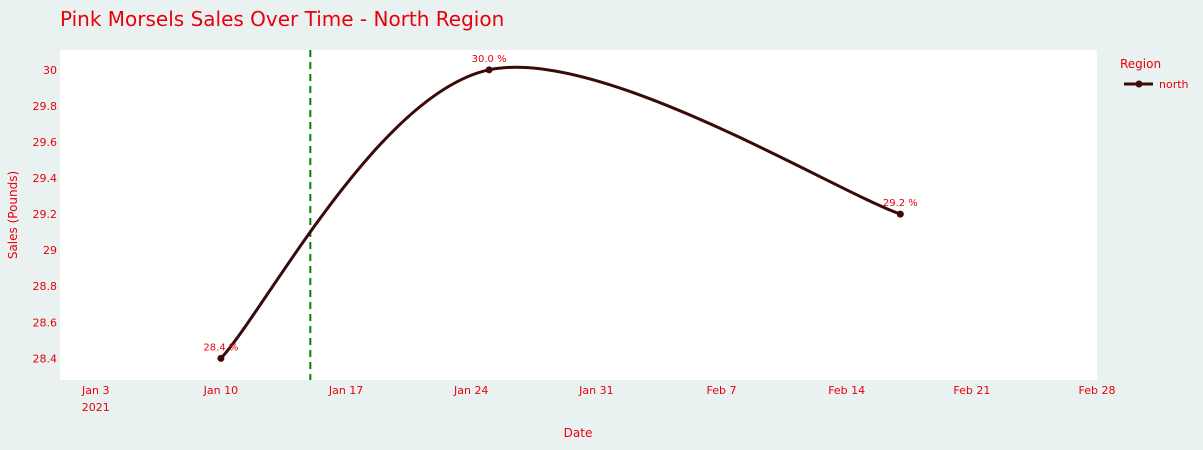 The height and width of the screenshot is (450, 1203). Describe the element at coordinates (470, 390) in the screenshot. I see `x-tick-label: Jan 24` at that location.